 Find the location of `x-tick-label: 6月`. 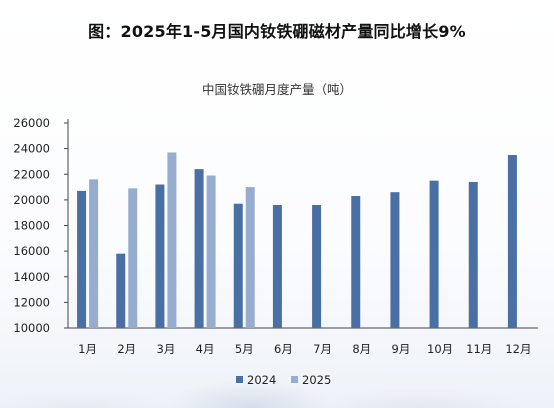

x-tick-label: 6月 is located at coordinates (283, 349).